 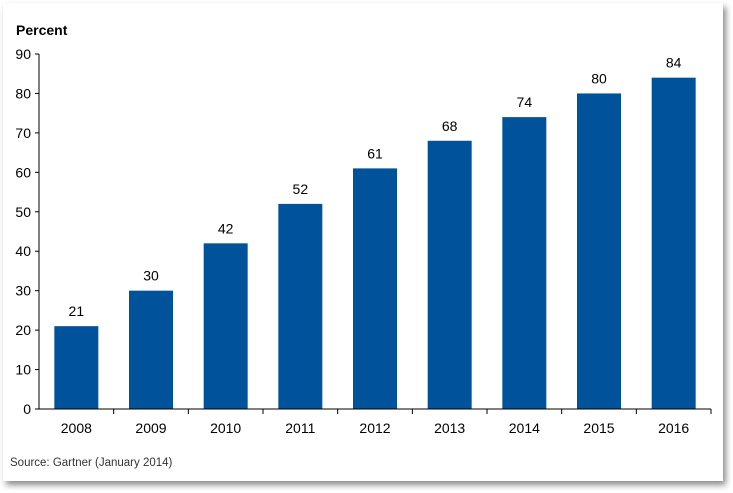 What do you see at coordinates (23, 330) in the screenshot?
I see `y-tick-label: 20` at bounding box center [23, 330].